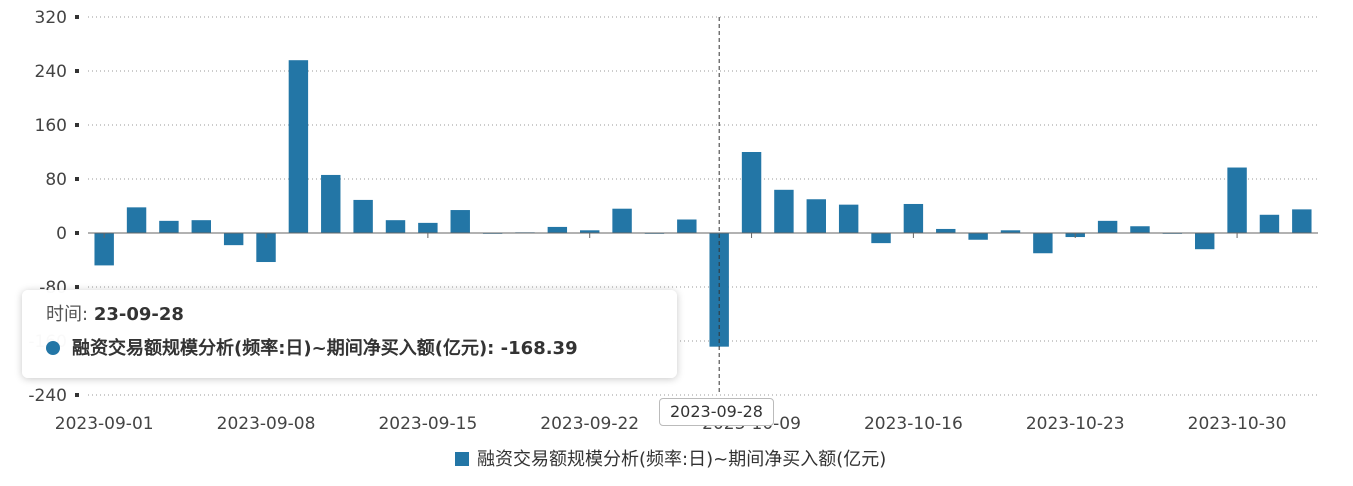 The width and height of the screenshot is (1353, 486). I want to click on y-tick-label: 240, so click(51, 72).